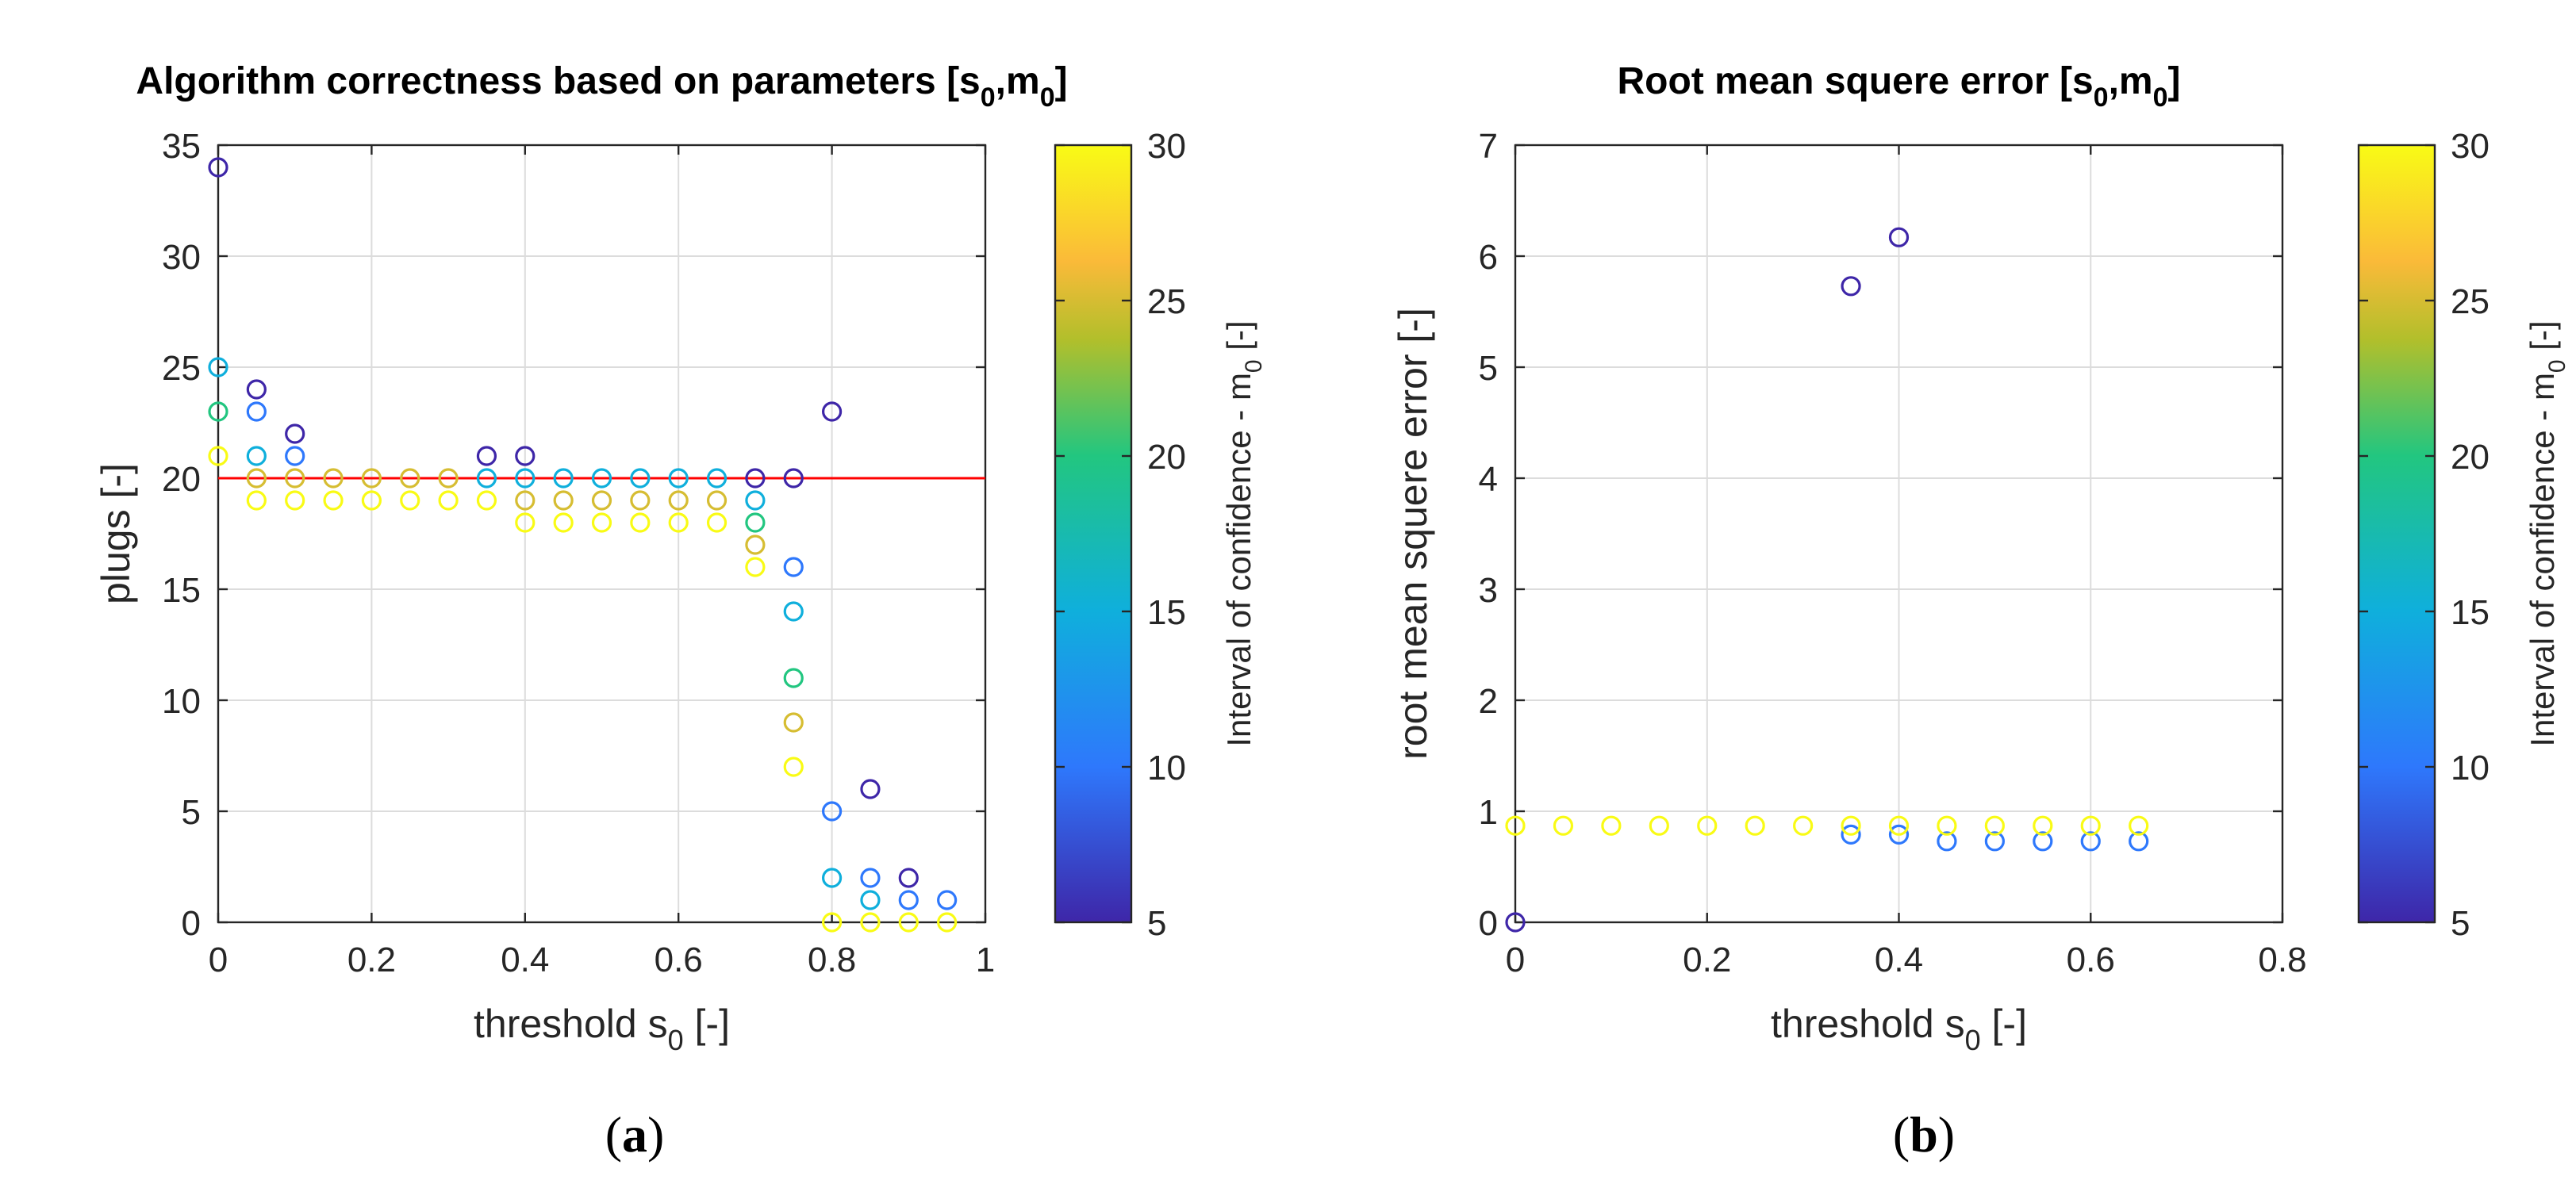 This screenshot has height=1184, width=2576. What do you see at coordinates (1488, 368) in the screenshot?
I see `y-tick-label: 5` at bounding box center [1488, 368].